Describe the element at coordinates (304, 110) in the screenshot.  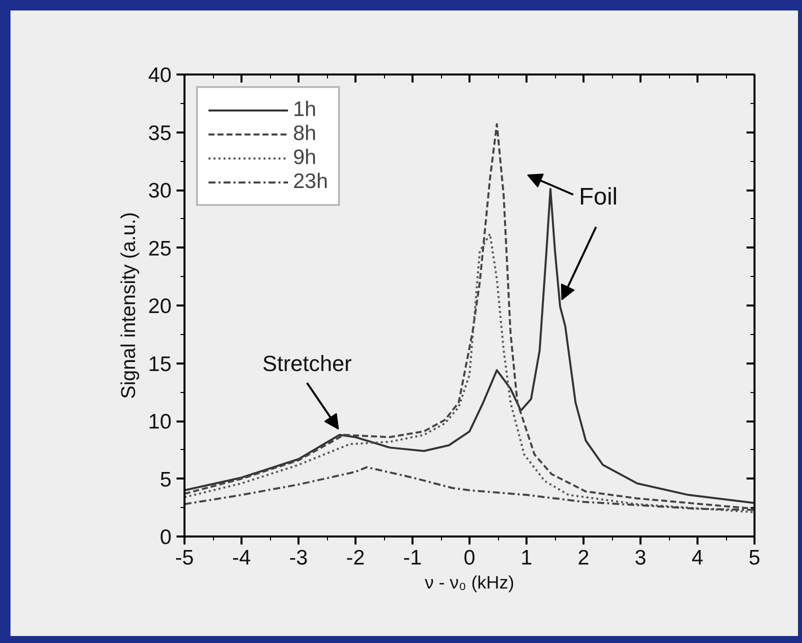
I see `legend-label: 1h` at that location.